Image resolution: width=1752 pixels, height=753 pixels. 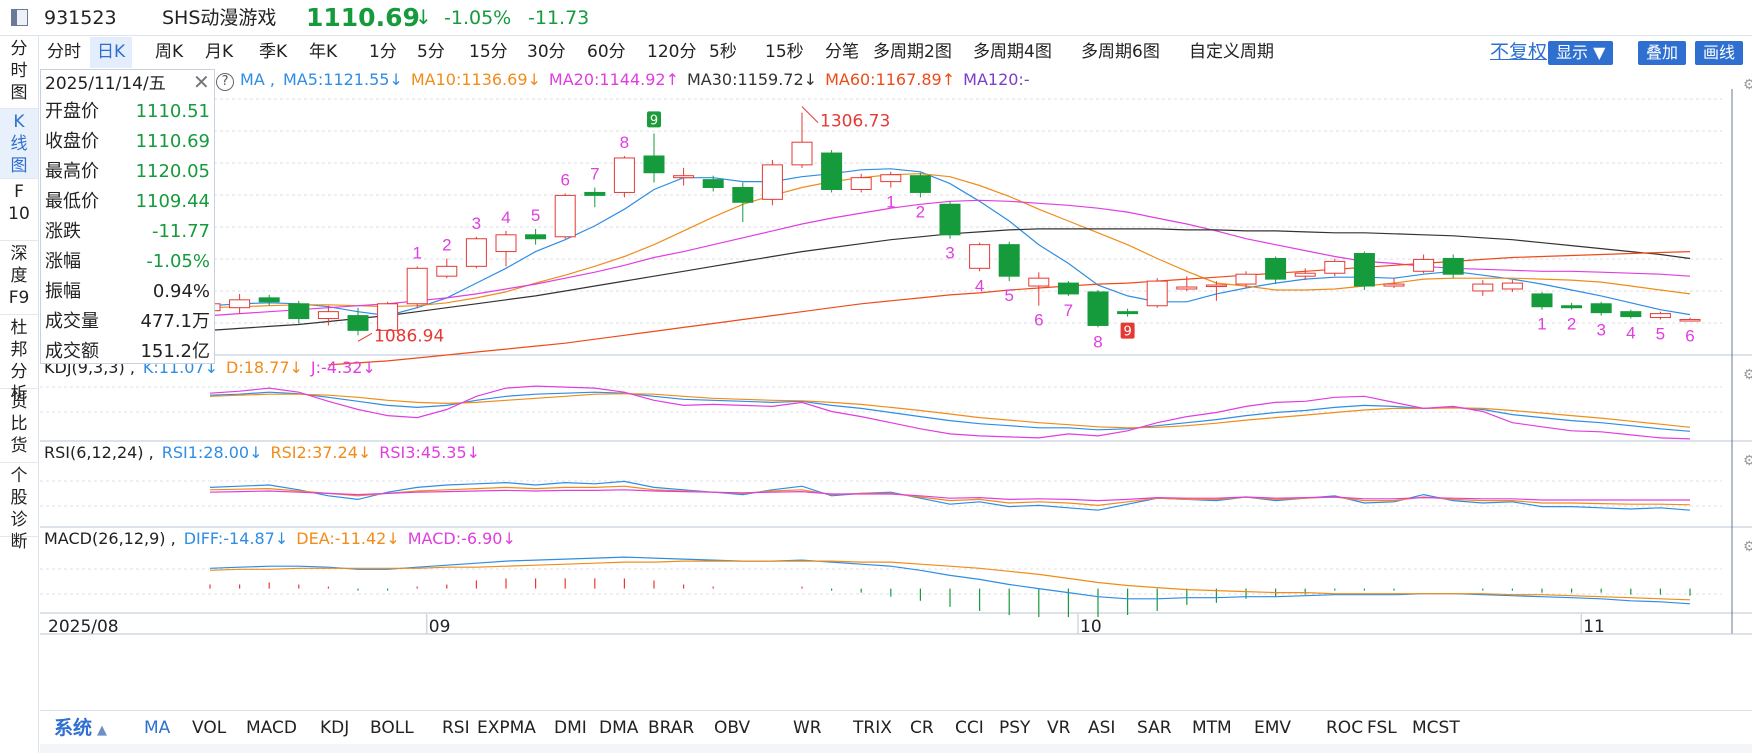 What do you see at coordinates (111, 52) in the screenshot?
I see `period-tab-1: 日K` at bounding box center [111, 52].